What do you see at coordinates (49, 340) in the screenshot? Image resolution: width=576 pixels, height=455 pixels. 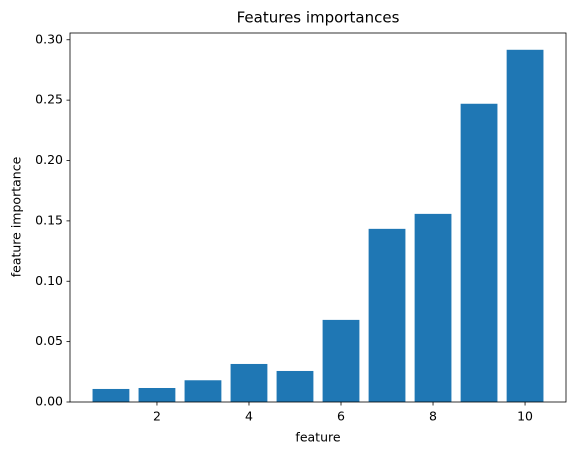 I see `y-tick-label: 0.05` at bounding box center [49, 340].